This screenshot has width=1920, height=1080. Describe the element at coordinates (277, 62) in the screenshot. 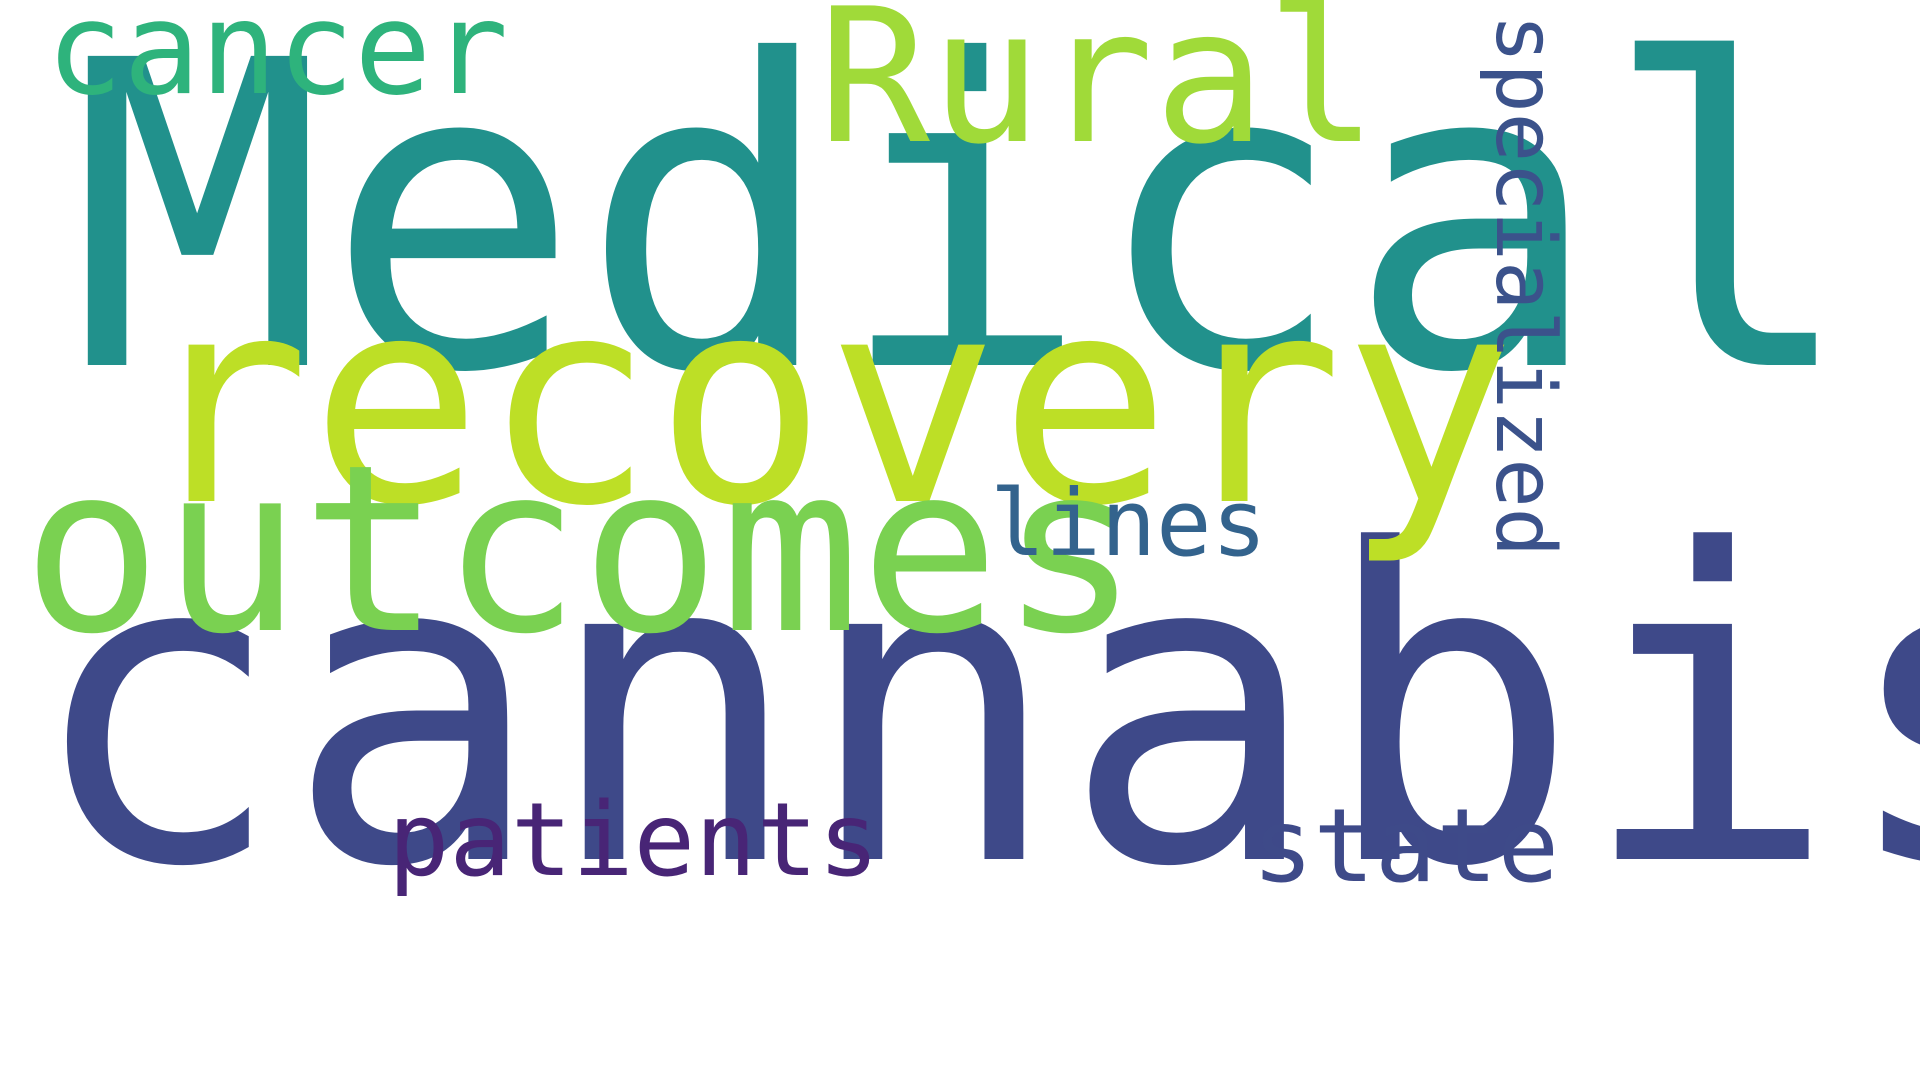

I see `word-cancer: cancer` at that location.